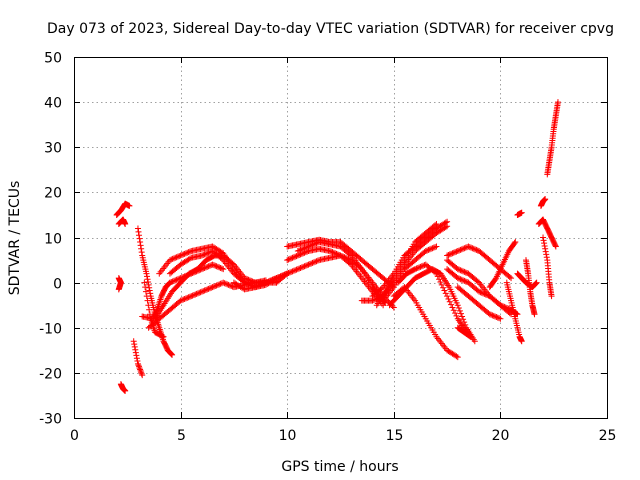 The height and width of the screenshot is (480, 640). Describe the element at coordinates (53, 194) in the screenshot. I see `y-tick-label: 20` at that location.